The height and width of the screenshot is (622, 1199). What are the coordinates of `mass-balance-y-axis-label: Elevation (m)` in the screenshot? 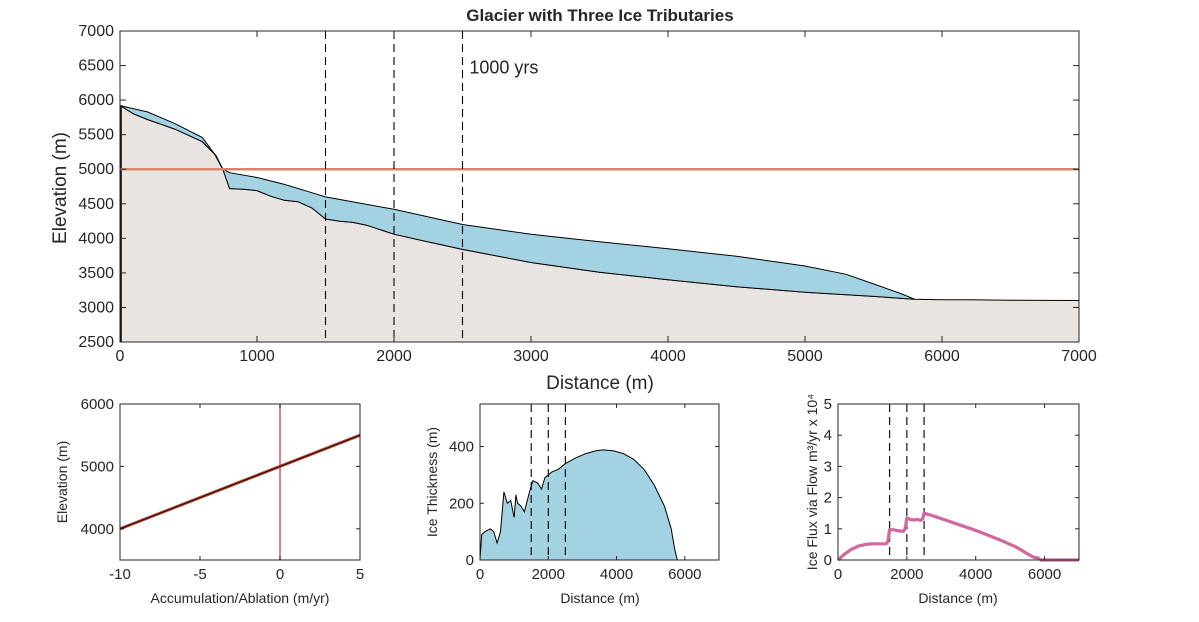 It's located at (62, 482).